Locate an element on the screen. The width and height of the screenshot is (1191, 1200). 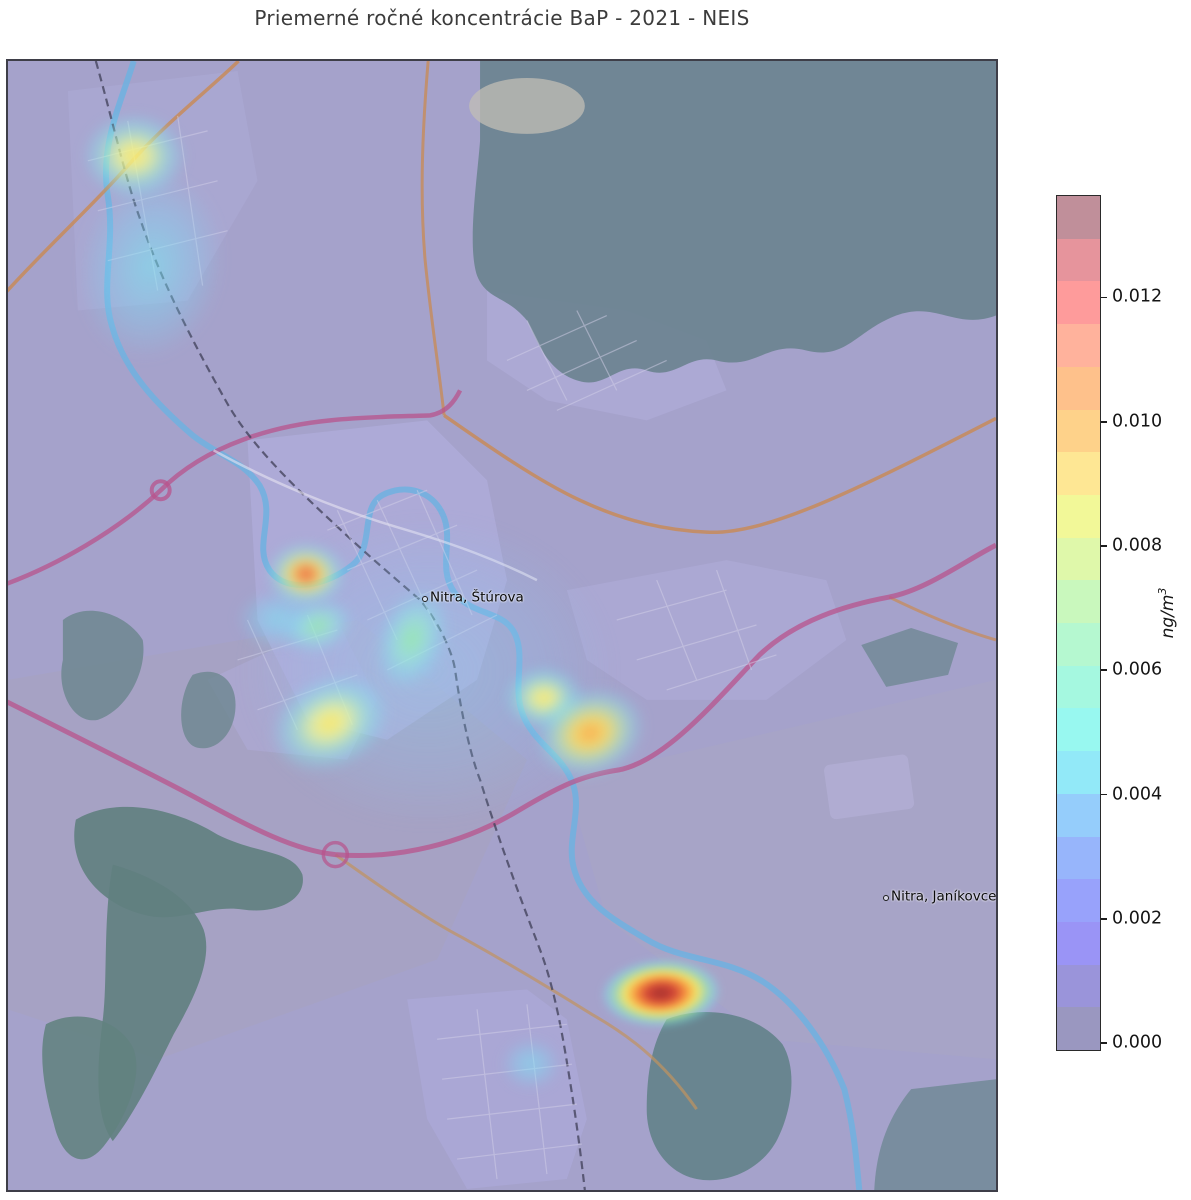
station-label: Nitra, Štúrova is located at coordinates (477, 597).